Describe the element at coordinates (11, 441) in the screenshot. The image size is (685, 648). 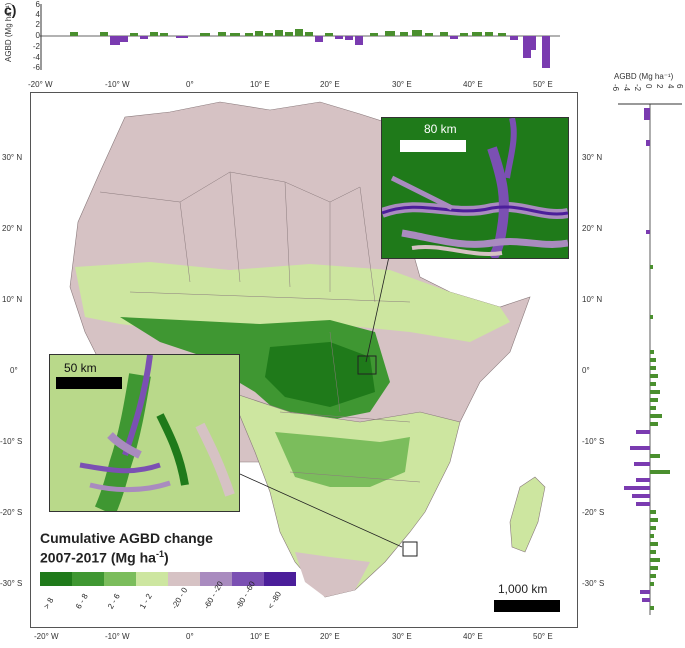
I see `left-lat-tick: -10° S` at that location.